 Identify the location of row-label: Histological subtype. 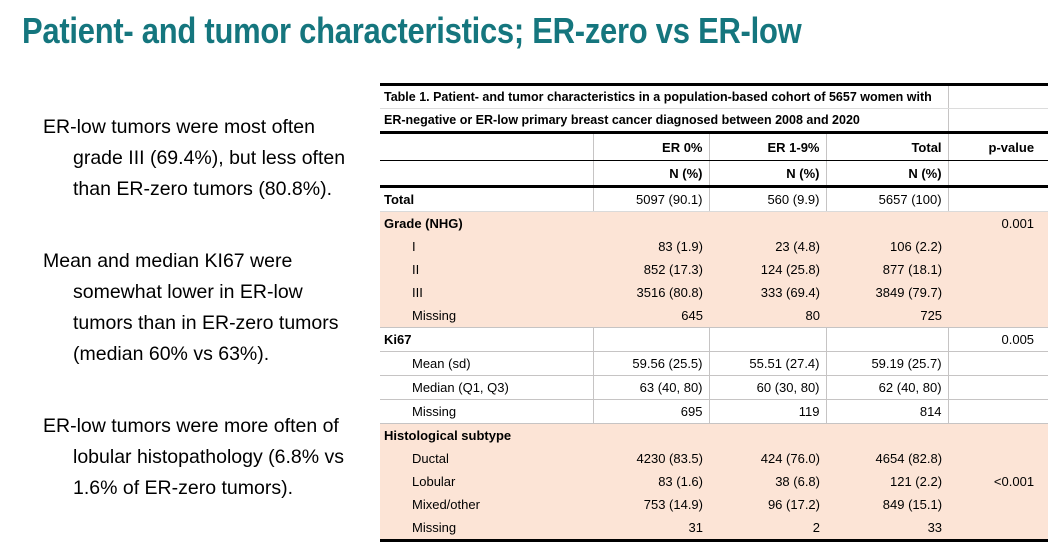
(486, 435).